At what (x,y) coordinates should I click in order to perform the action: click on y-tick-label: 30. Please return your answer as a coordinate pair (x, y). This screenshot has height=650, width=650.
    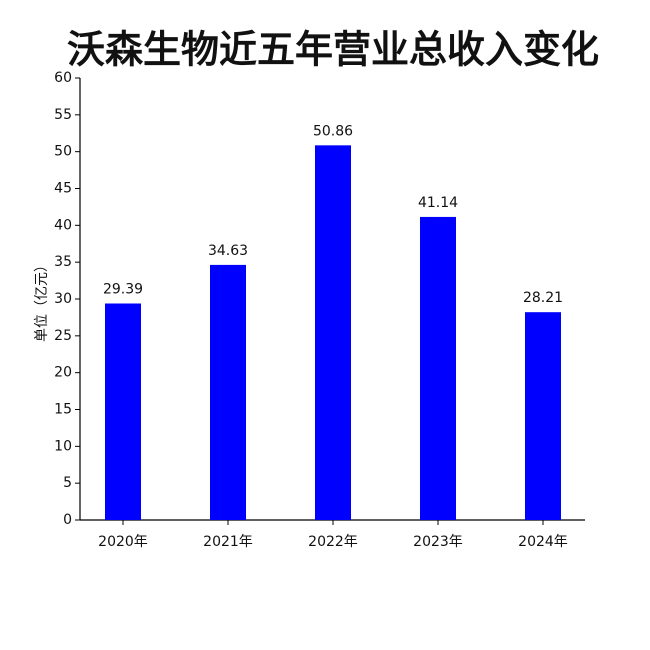
    Looking at the image, I should click on (63, 299).